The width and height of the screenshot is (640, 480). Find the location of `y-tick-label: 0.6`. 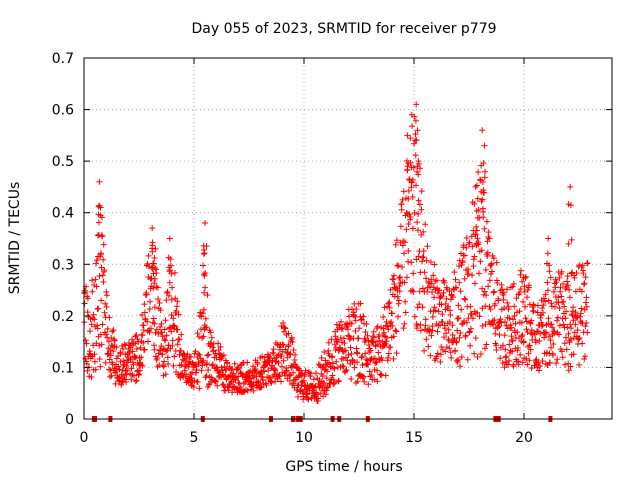

y-tick-label: 0.6 is located at coordinates (63, 111).